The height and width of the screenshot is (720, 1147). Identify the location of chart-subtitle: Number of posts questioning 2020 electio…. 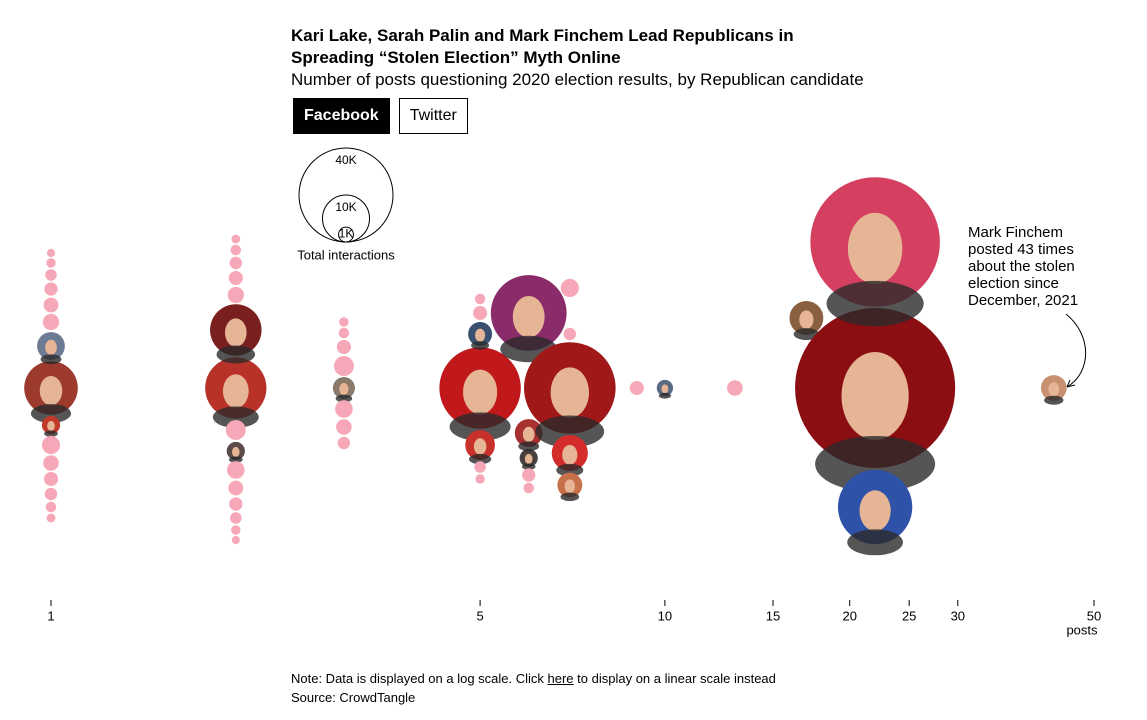
(577, 79).